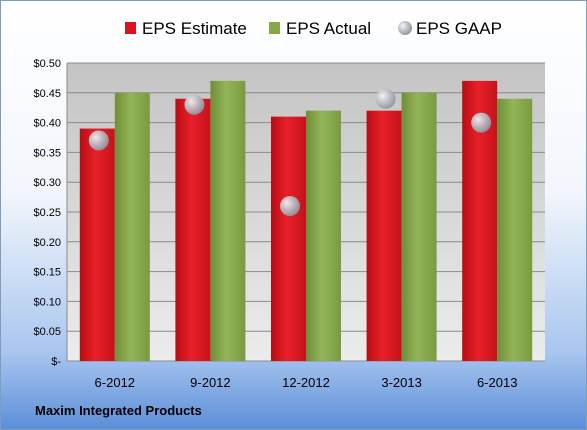  I want to click on y-tick-label: $0.50, so click(47, 64).